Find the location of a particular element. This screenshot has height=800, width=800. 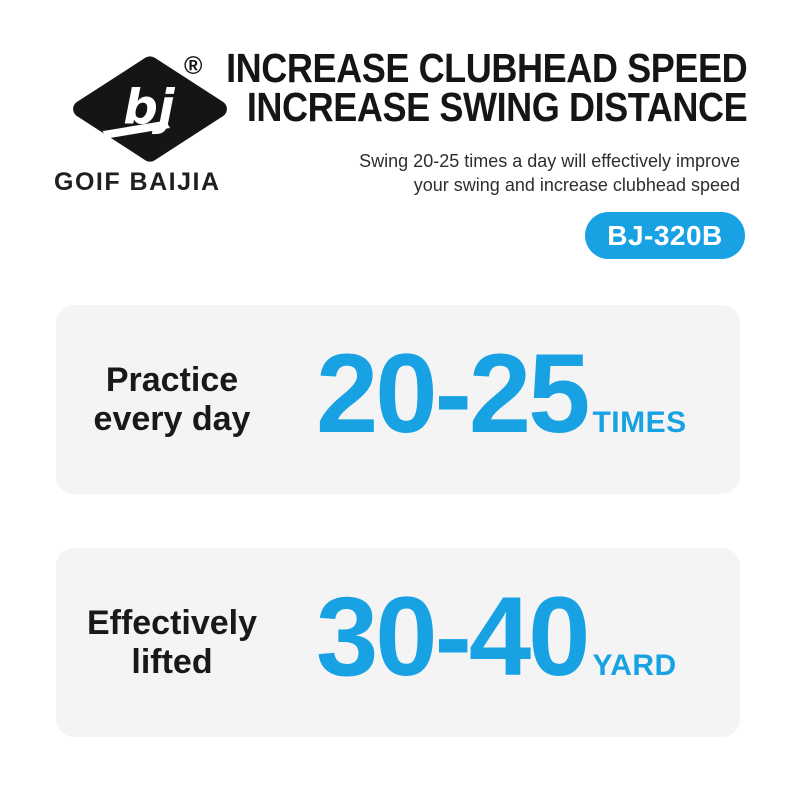

stat-label-line-1: Practice is located at coordinates (172, 379).